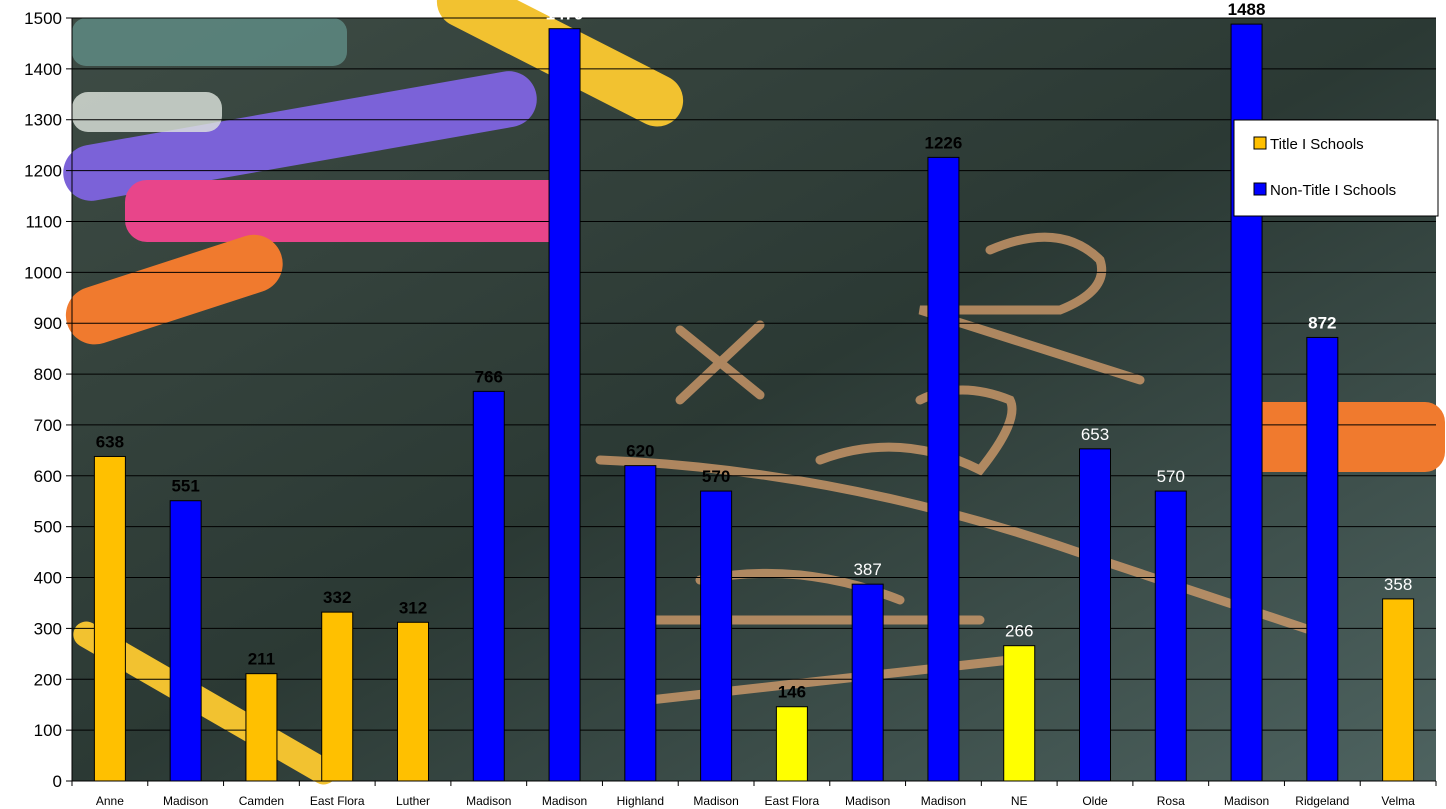  I want to click on chalk-stick-orange-right, so click(1340, 437).